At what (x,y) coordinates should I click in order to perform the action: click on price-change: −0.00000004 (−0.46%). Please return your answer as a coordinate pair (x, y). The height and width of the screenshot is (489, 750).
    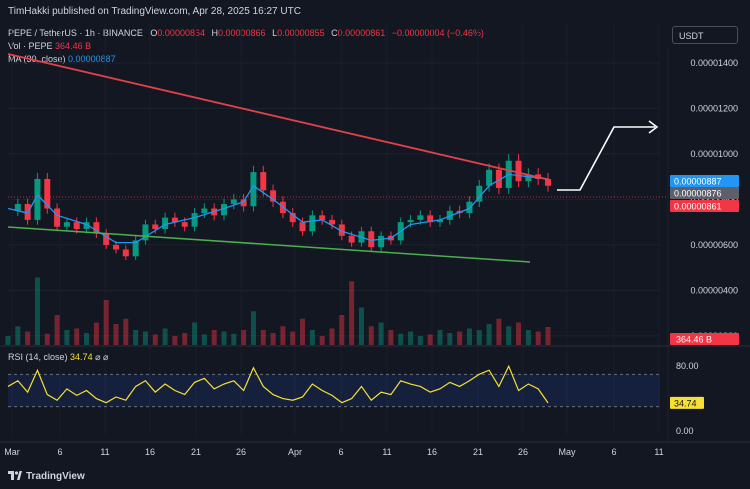
    Looking at the image, I should click on (437, 33).